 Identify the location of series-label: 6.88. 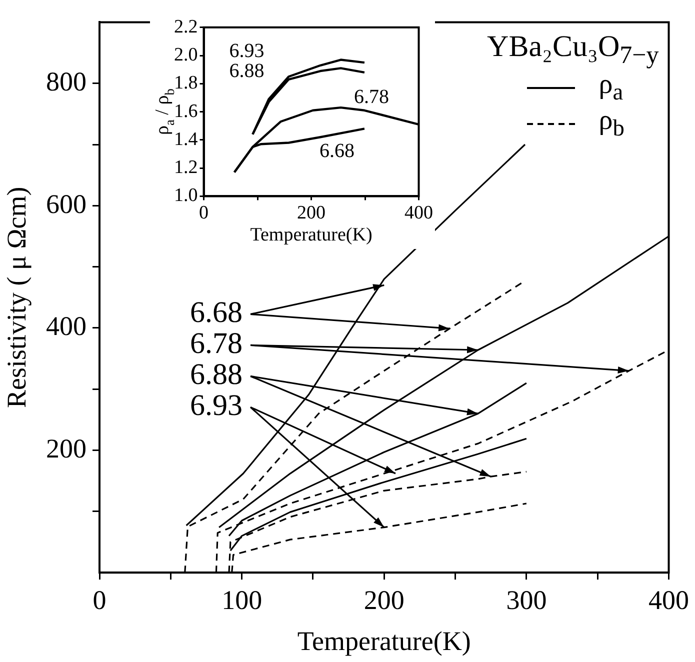
(246, 71).